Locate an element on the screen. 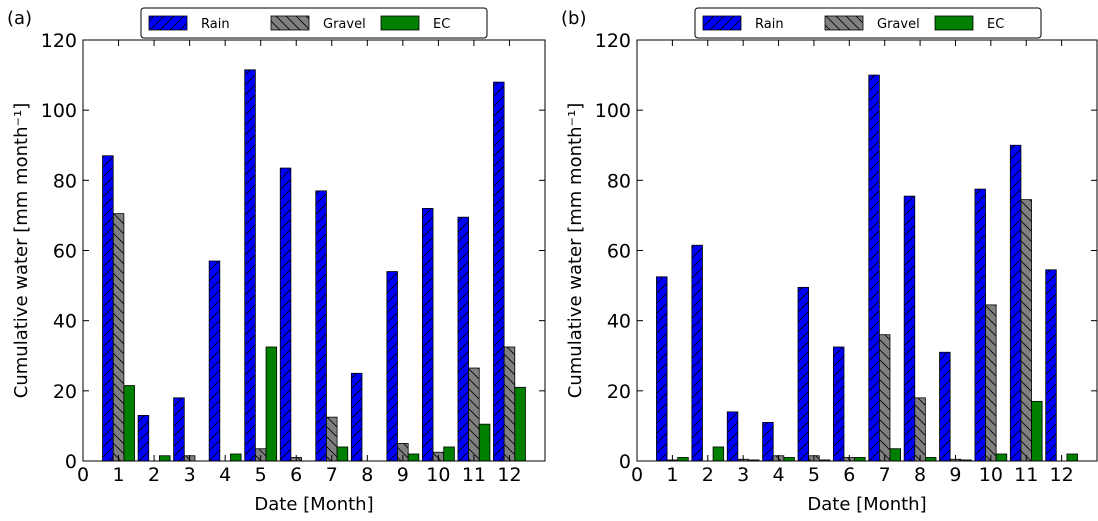 This screenshot has height=521, width=1098. x-axis-label: Date [Month] is located at coordinates (313, 504).